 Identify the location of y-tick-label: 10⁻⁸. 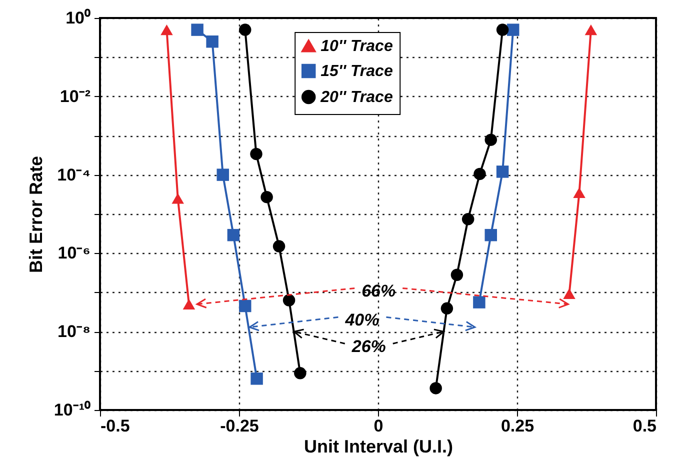
(74, 332).